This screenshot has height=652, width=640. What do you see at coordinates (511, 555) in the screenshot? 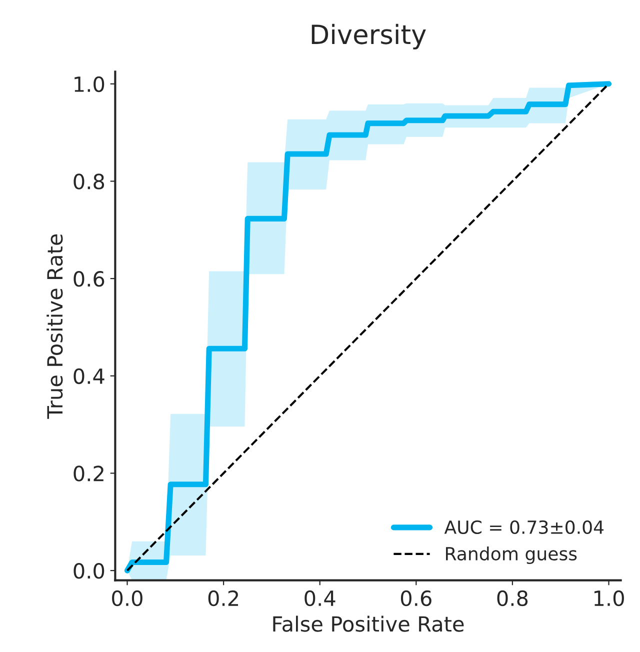
I see `legend-label: Random guess` at bounding box center [511, 555].